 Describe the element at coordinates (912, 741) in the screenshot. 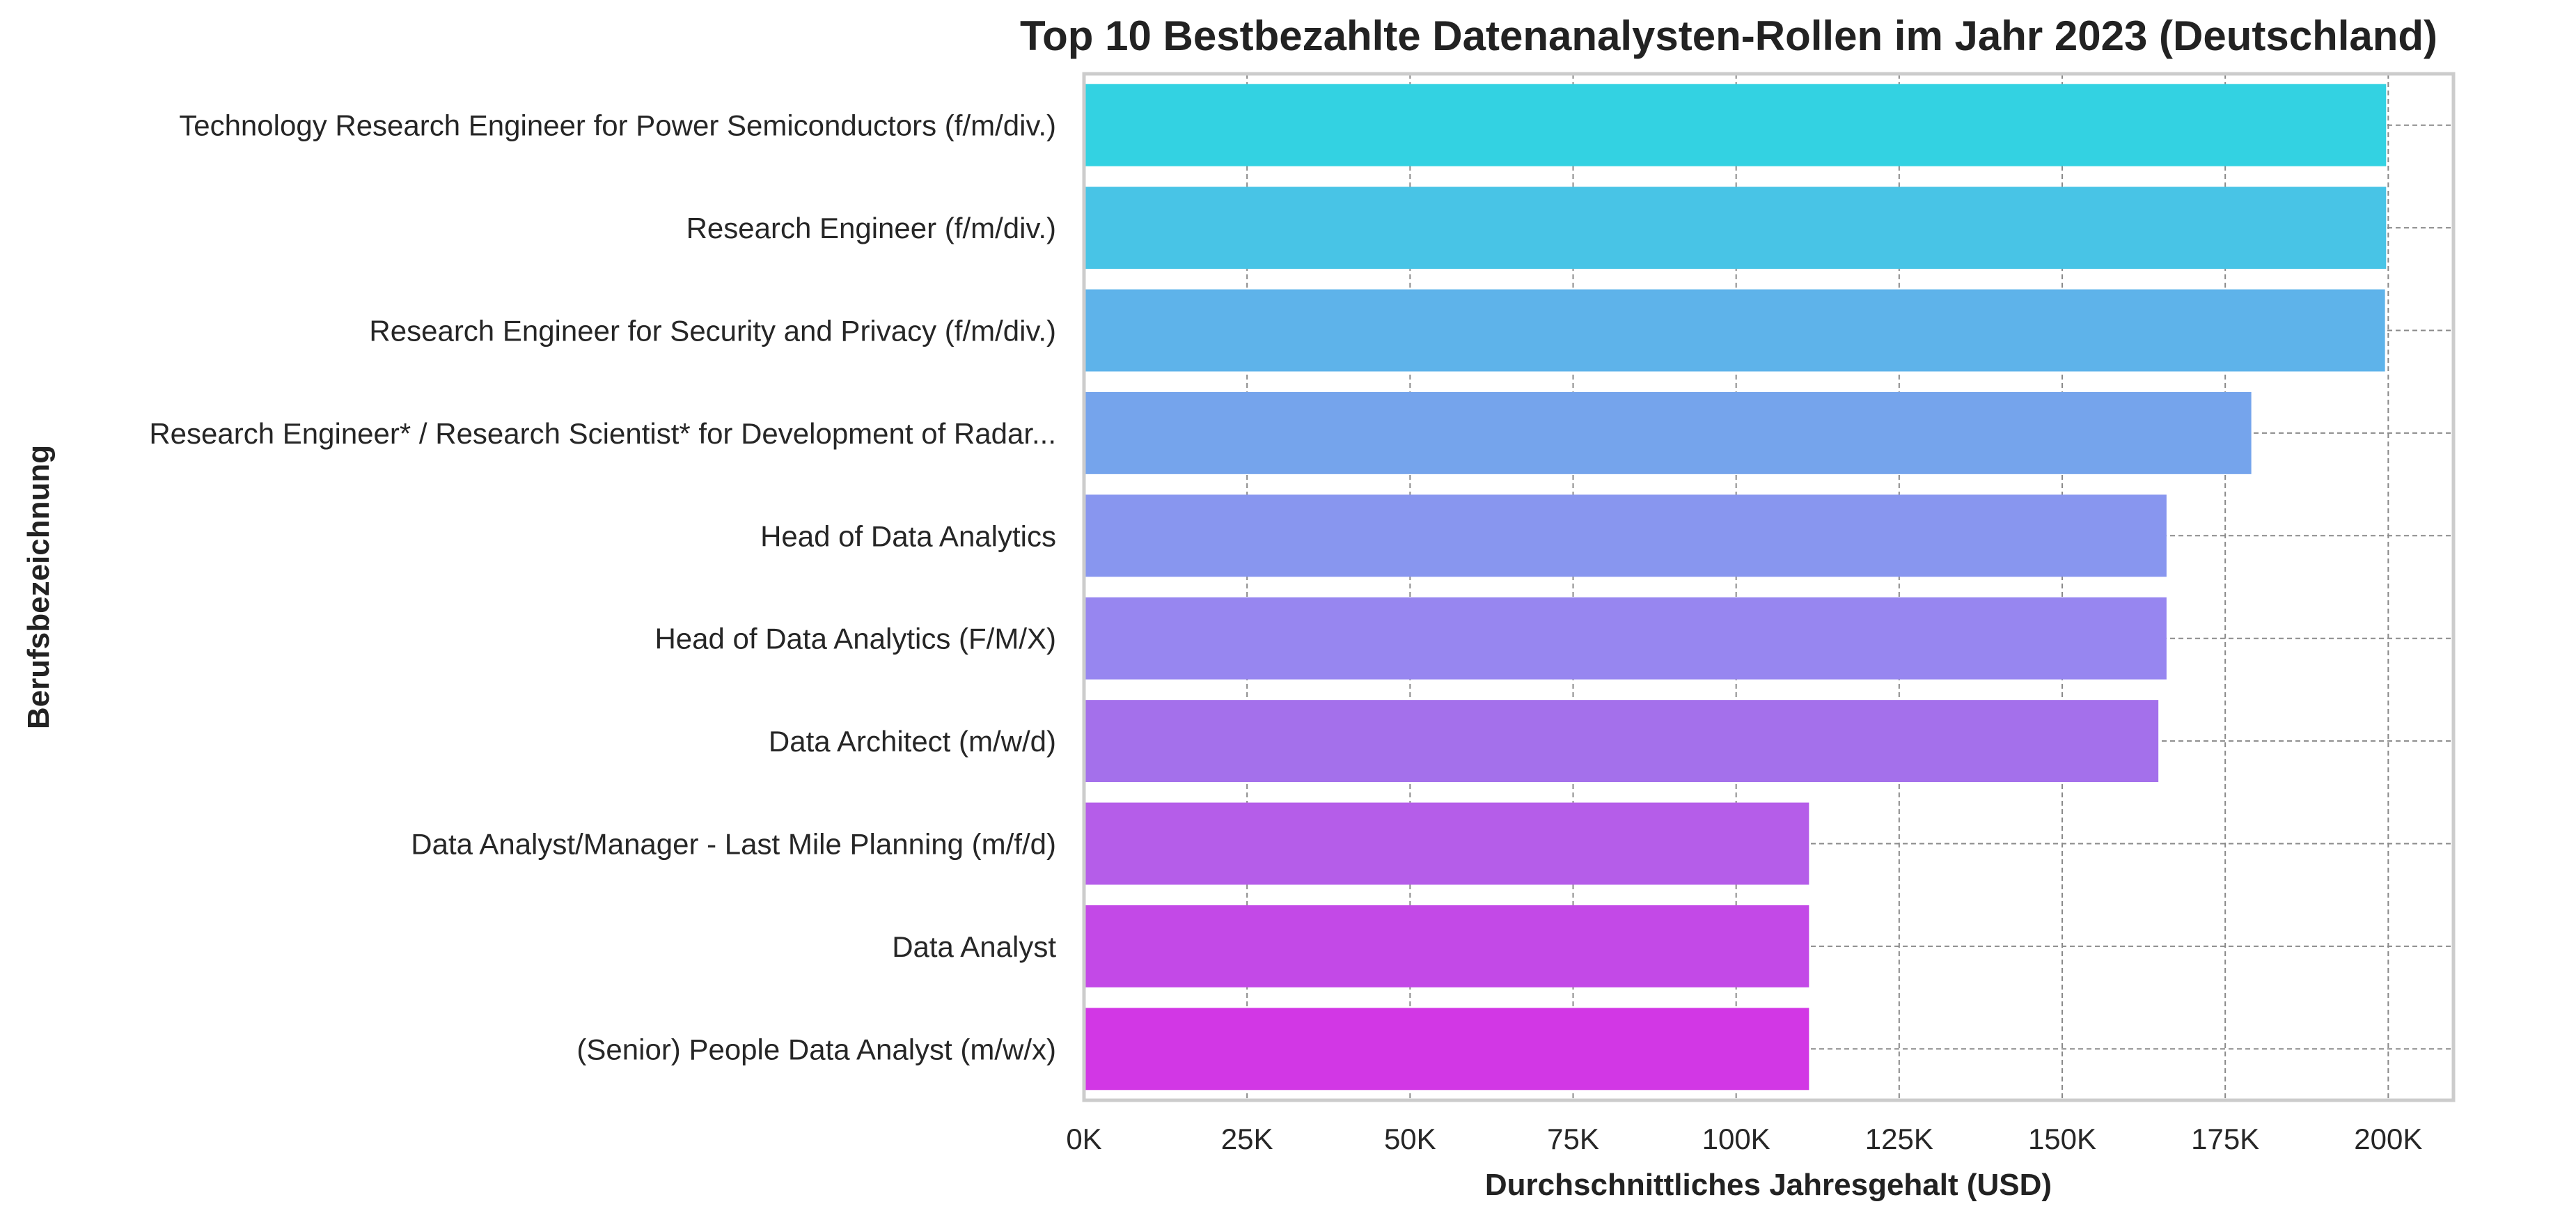

I see `y-tick-label: Data Architect (m/w/d)` at that location.